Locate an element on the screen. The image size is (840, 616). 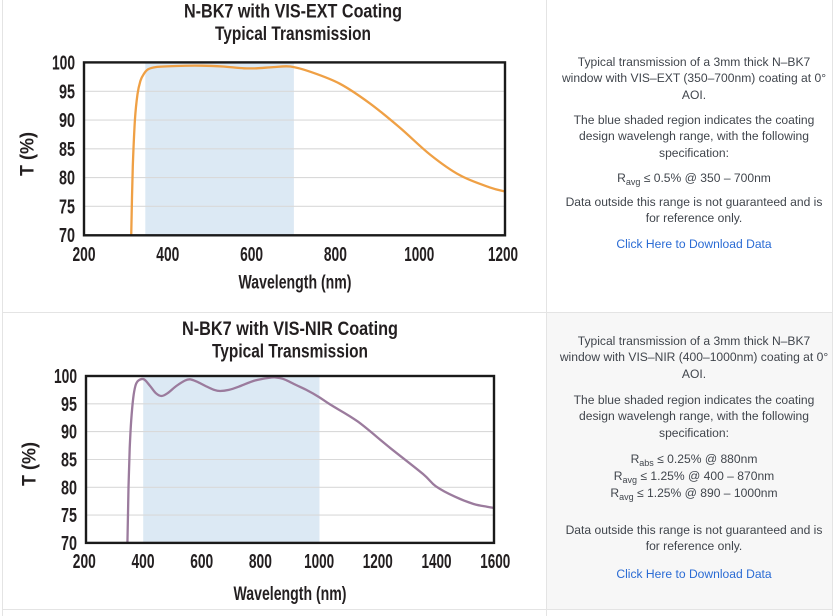
svg-text: N-BK7 with VIS-EXT Coating is located at coordinates (293, 11).